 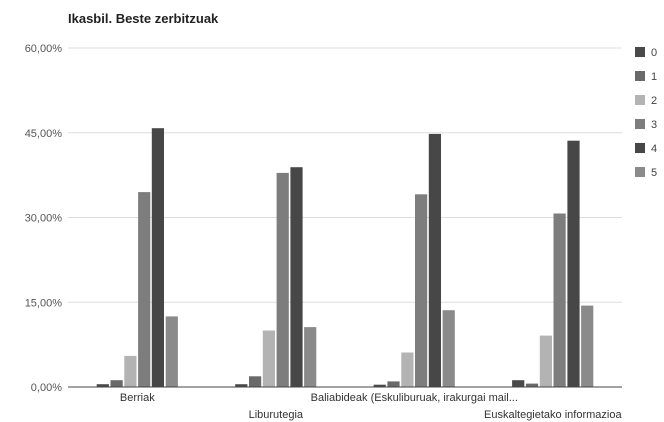 What do you see at coordinates (654, 53) in the screenshot?
I see `legend-label: 0` at bounding box center [654, 53].